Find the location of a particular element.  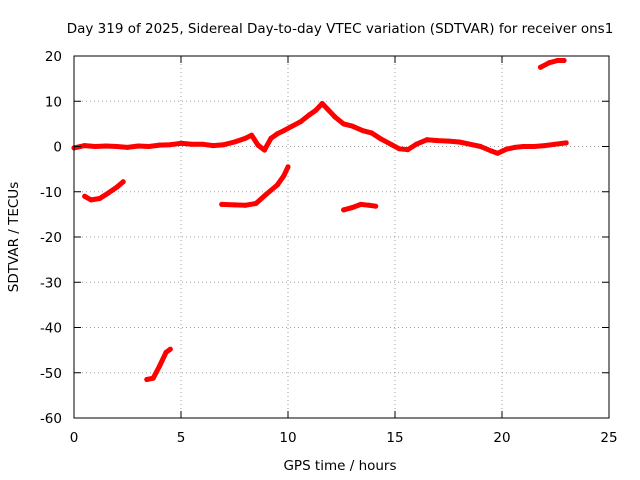

y-tick-label: 20 is located at coordinates (53, 57).